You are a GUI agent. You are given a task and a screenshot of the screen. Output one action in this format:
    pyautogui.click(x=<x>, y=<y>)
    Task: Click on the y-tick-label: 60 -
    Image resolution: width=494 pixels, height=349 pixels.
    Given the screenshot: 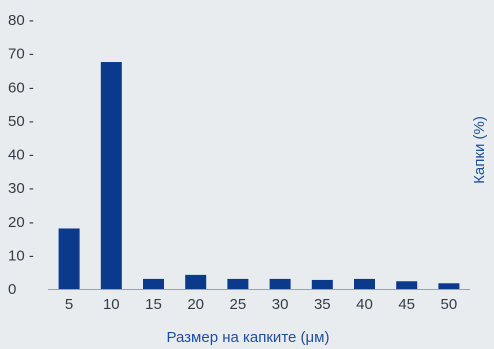 What is the action you would take?
    pyautogui.click(x=21, y=87)
    